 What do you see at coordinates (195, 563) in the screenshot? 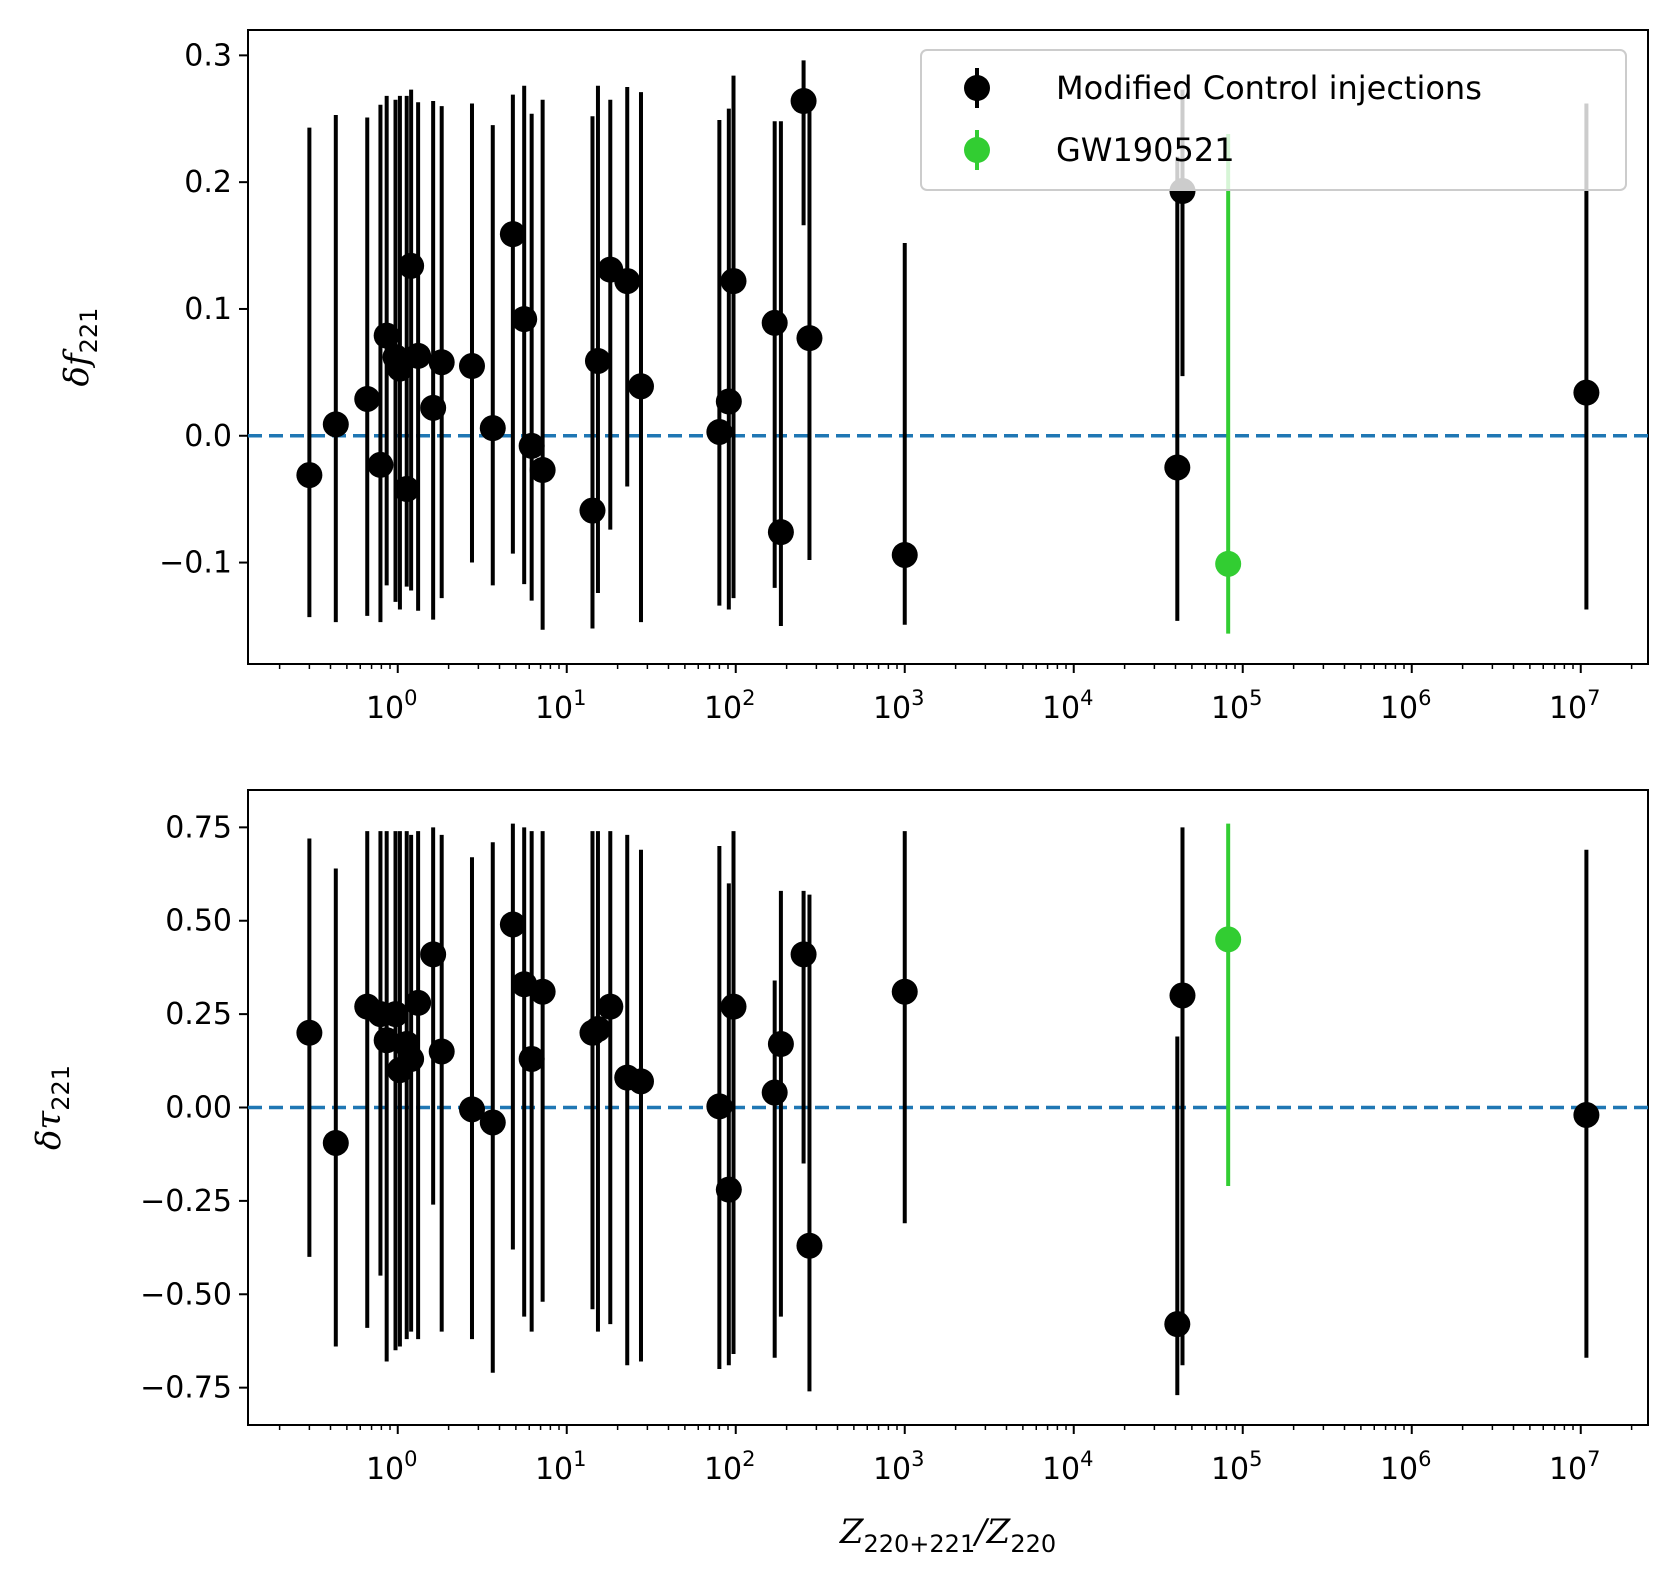
I see `y-tick-label: −0.1` at bounding box center [195, 563].